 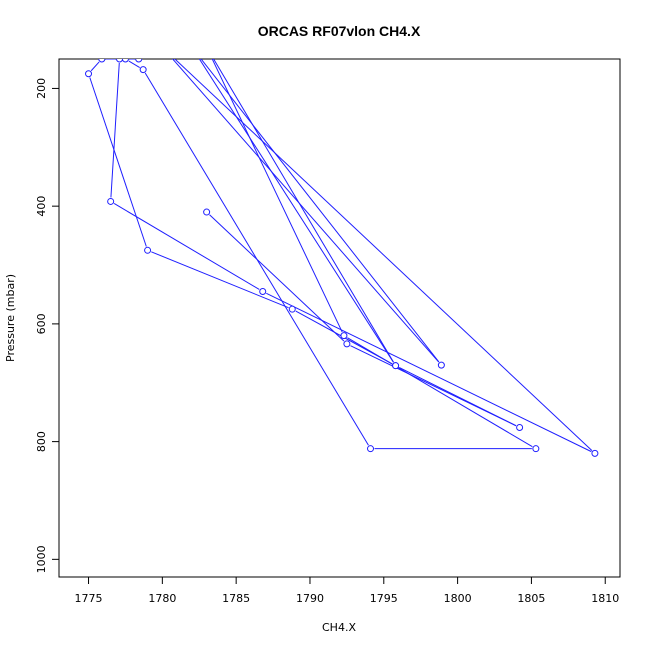 I want to click on y-tick-label: 1000, so click(x=41, y=559).